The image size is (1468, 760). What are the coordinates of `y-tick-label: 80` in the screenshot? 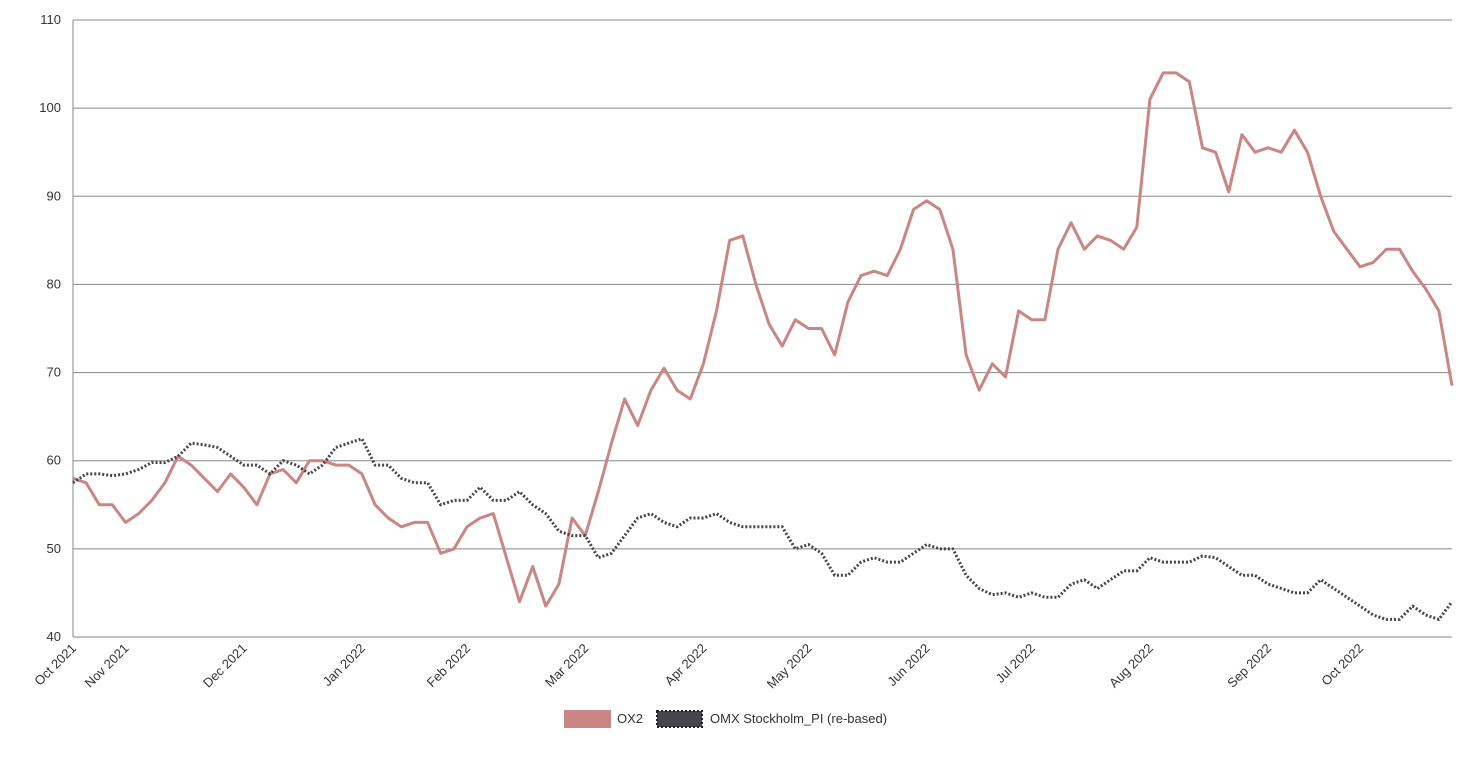 It's located at (54, 283).